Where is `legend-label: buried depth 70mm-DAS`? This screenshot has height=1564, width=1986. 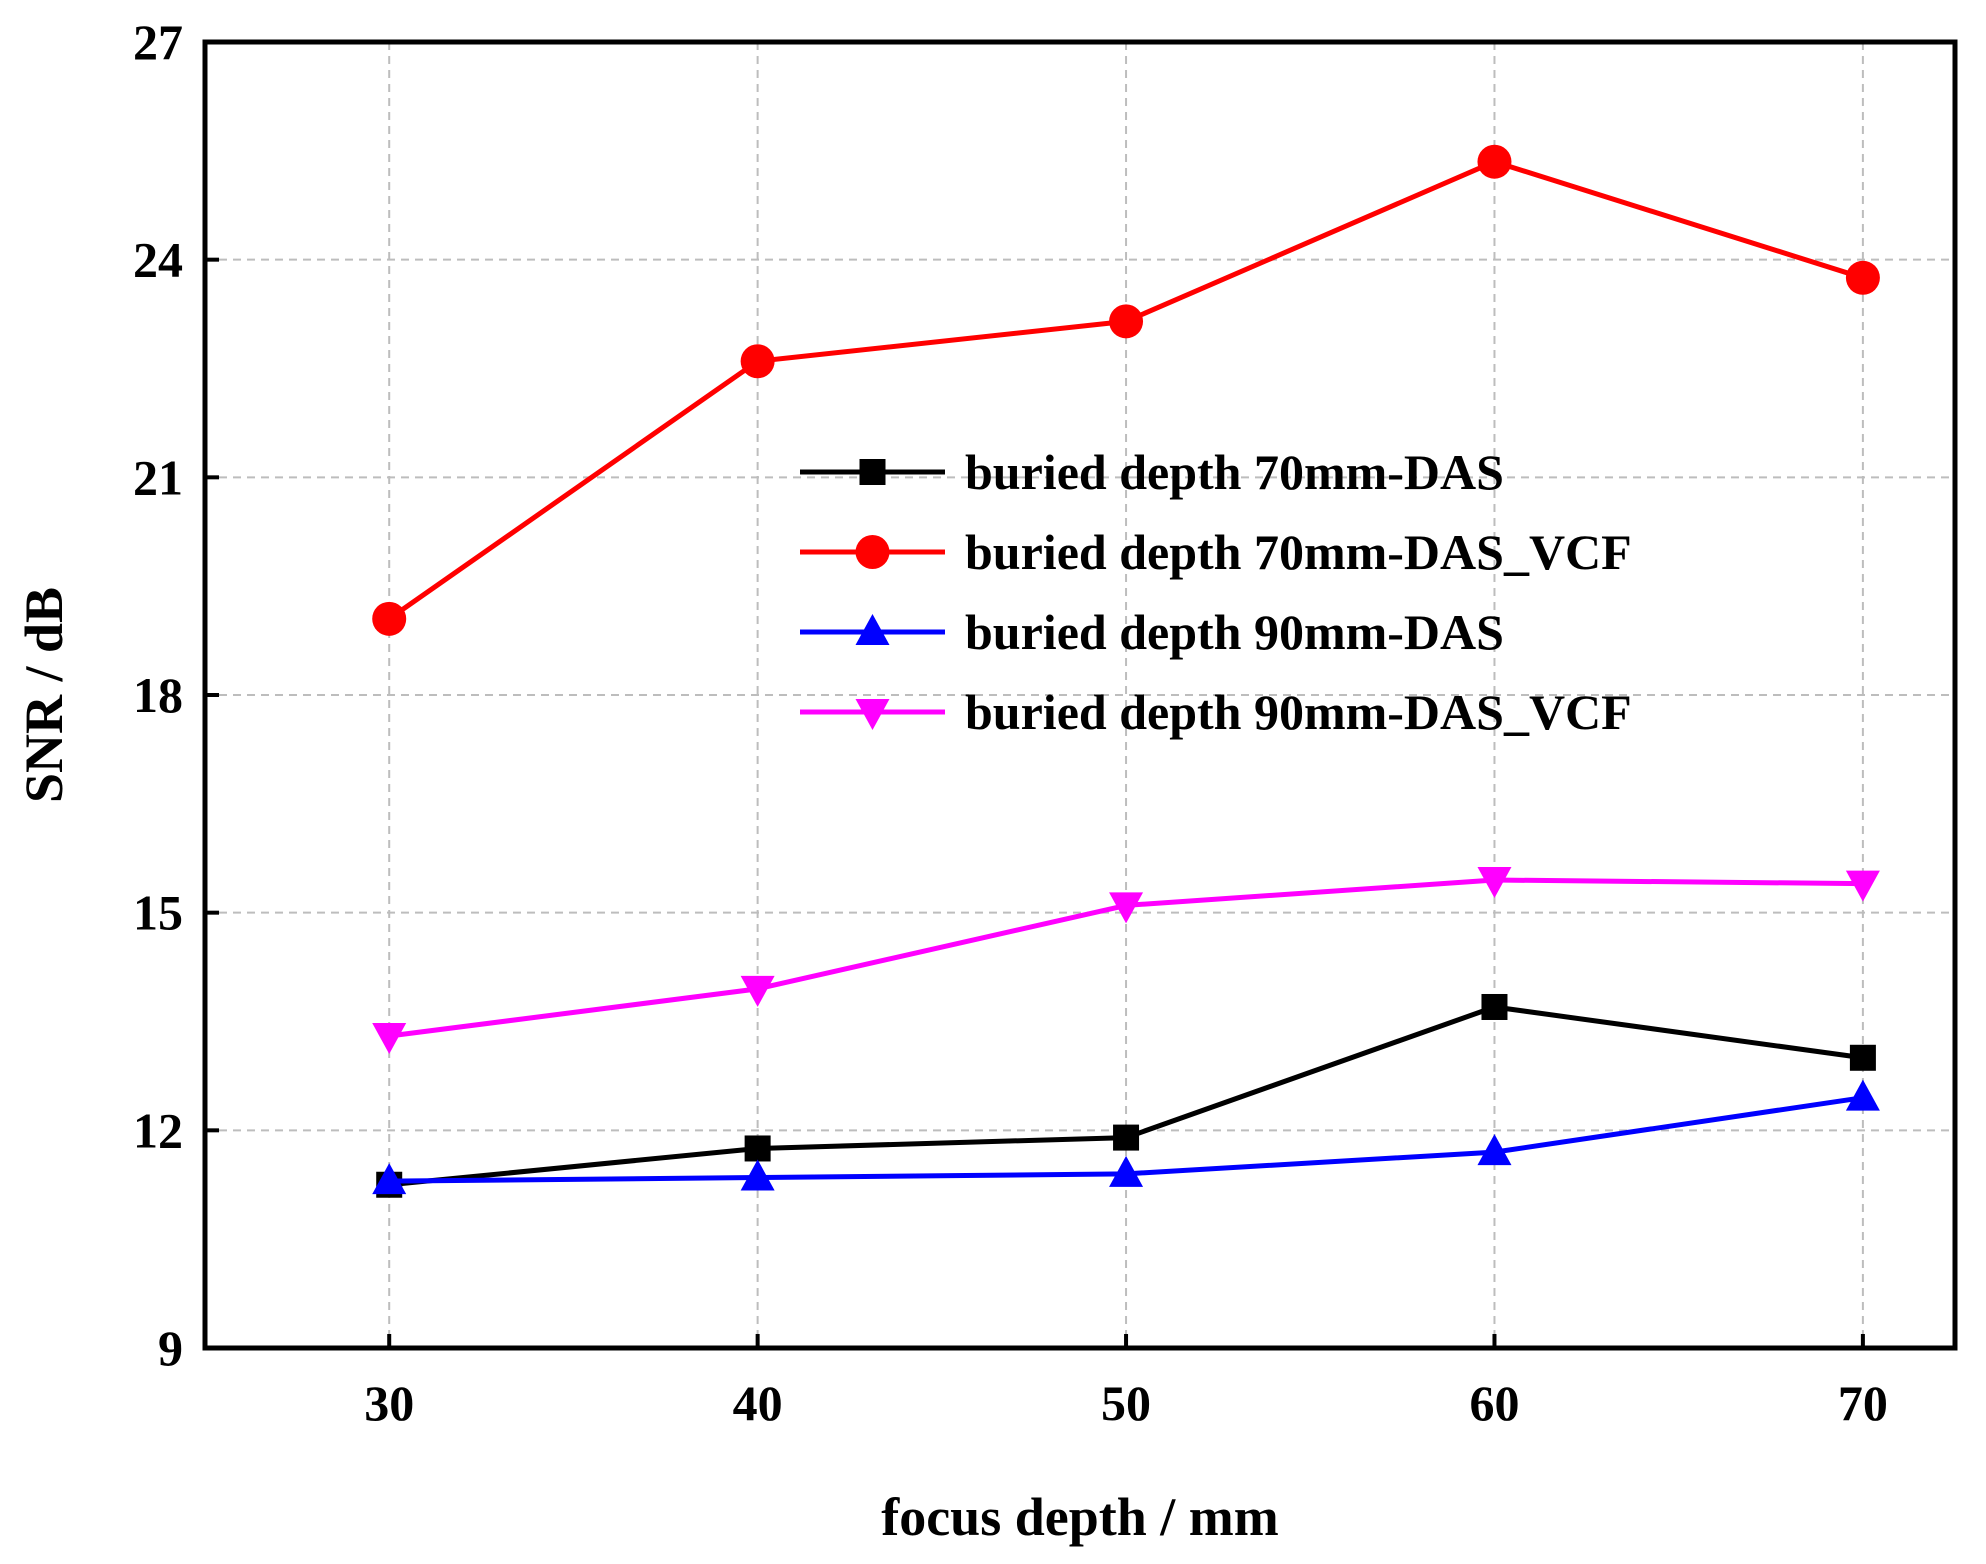
legend-label: buried depth 70mm-DAS is located at coordinates (1234, 472).